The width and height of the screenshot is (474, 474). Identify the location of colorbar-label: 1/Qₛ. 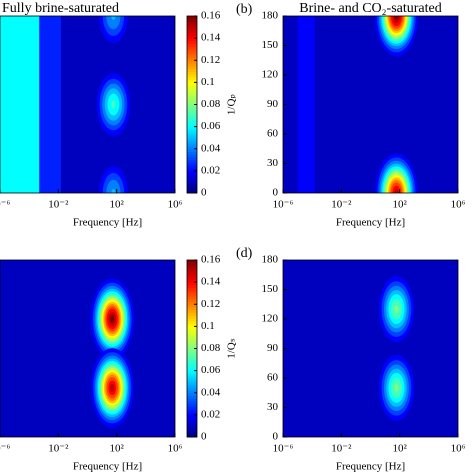
(232, 348).